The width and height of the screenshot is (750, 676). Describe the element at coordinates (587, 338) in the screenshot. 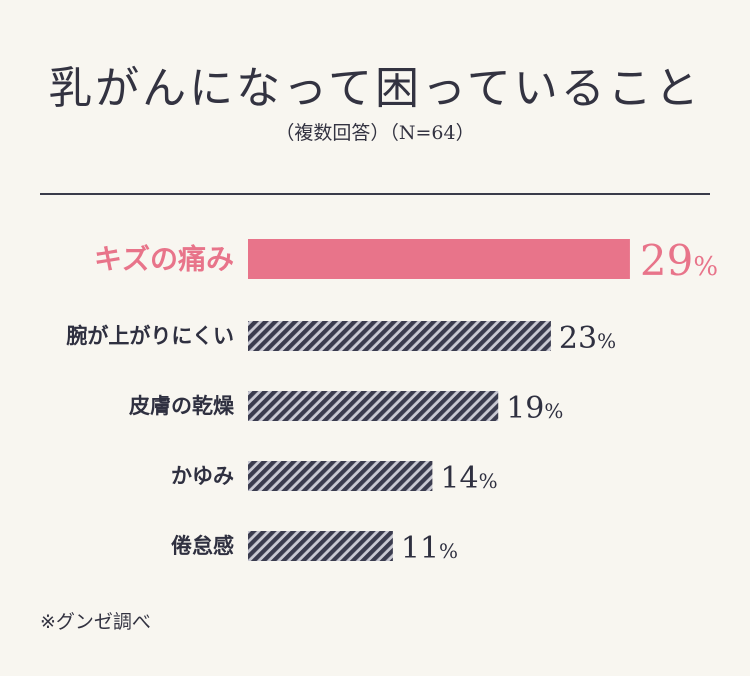

I see `value-label: 23%` at that location.